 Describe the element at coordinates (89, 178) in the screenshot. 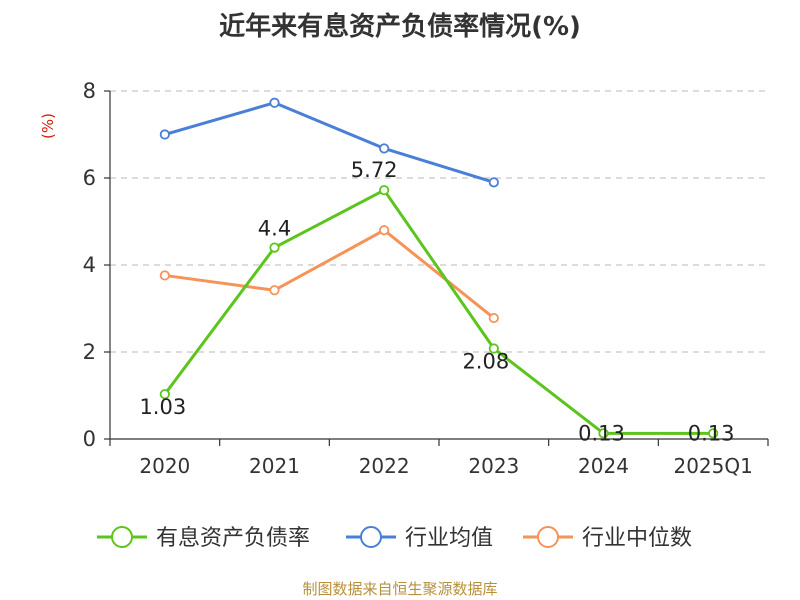

I see `y-tick-label: 6` at that location.